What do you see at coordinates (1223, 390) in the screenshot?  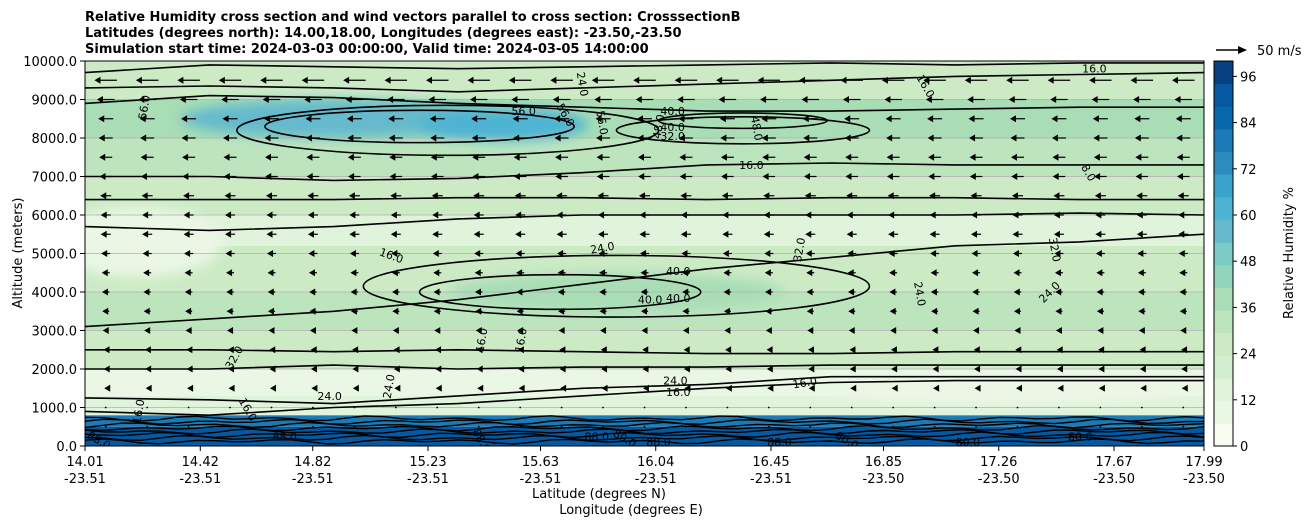 I see `colorbar-segment` at bounding box center [1223, 390].